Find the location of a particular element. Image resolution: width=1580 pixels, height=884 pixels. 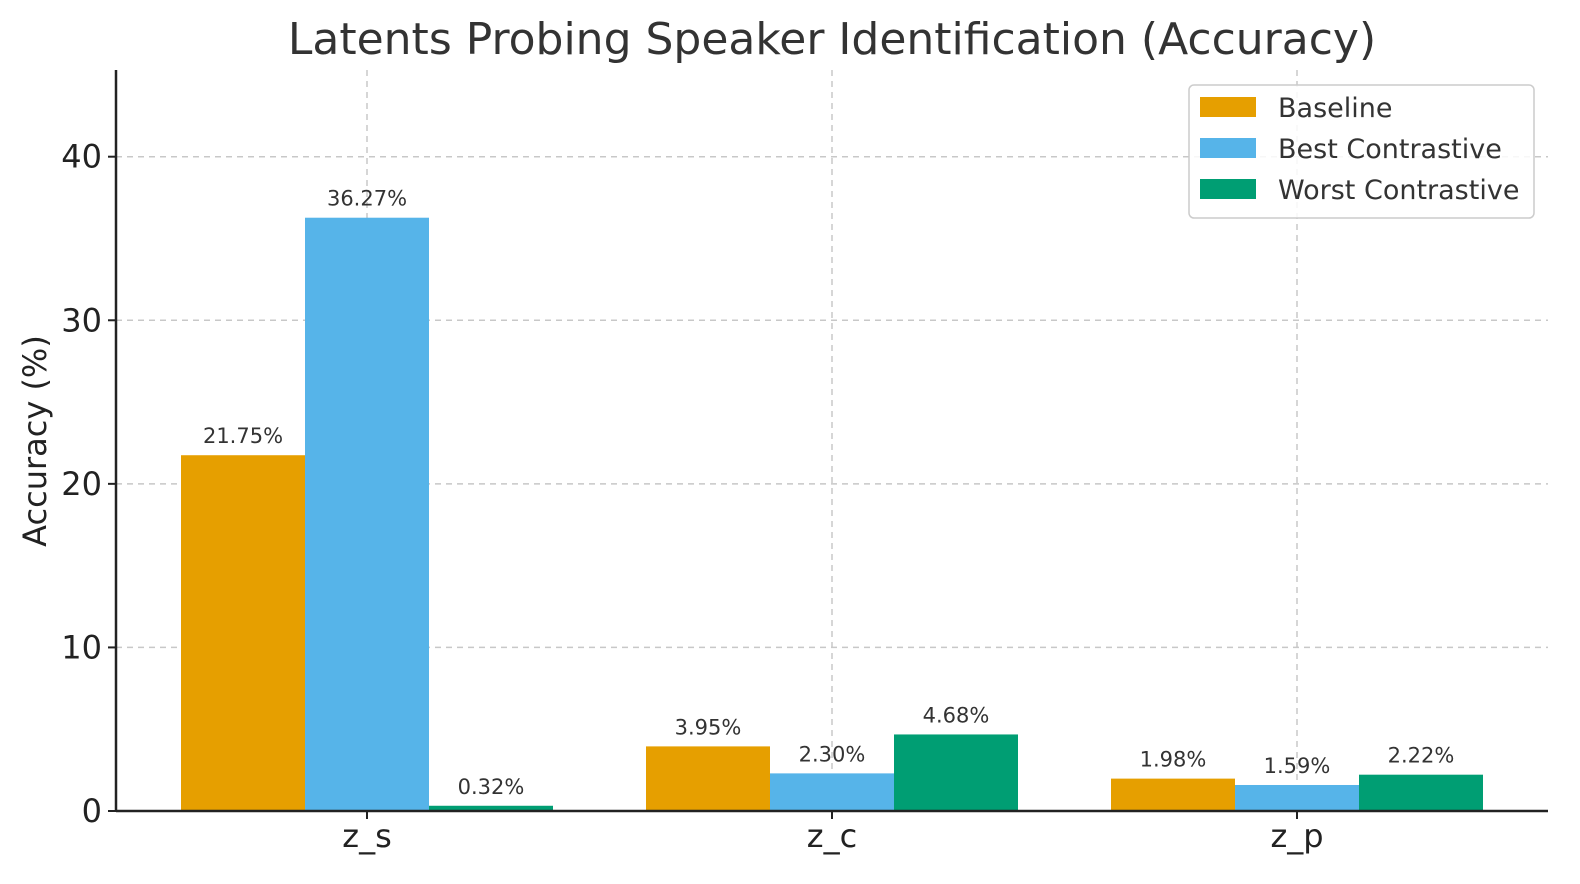

legend-swatch-worst-contrastive is located at coordinates (1228, 189).